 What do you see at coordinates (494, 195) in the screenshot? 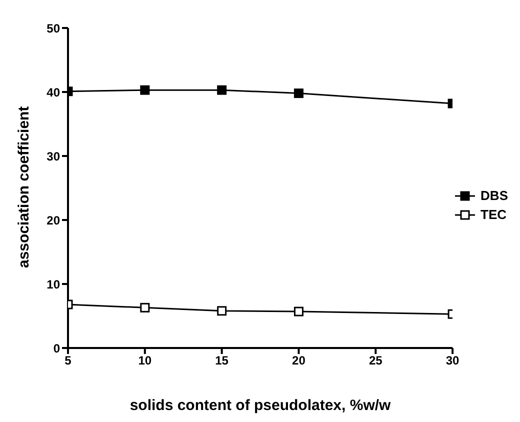
I see `legend-label: DBS` at bounding box center [494, 195].